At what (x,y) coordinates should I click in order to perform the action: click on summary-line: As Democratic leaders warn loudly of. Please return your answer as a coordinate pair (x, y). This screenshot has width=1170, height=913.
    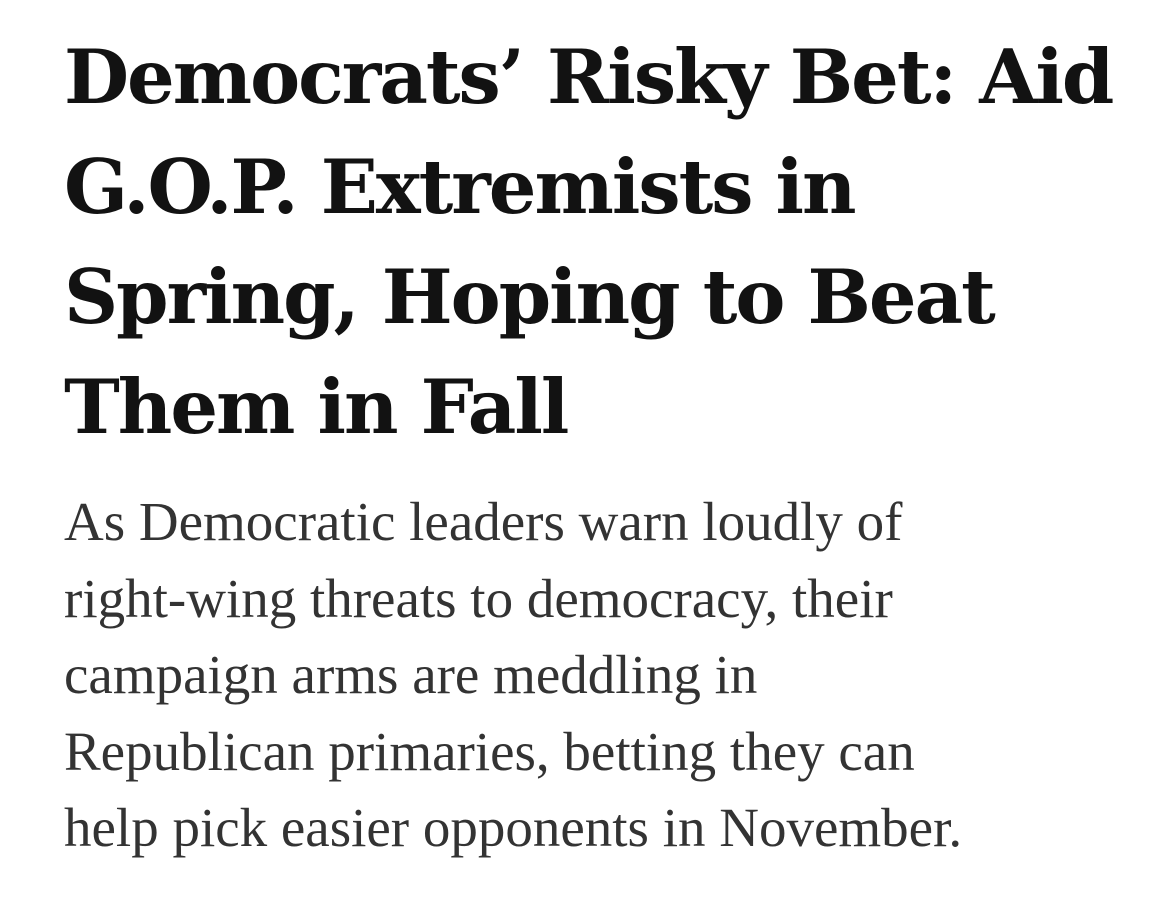
    Looking at the image, I should click on (483, 521).